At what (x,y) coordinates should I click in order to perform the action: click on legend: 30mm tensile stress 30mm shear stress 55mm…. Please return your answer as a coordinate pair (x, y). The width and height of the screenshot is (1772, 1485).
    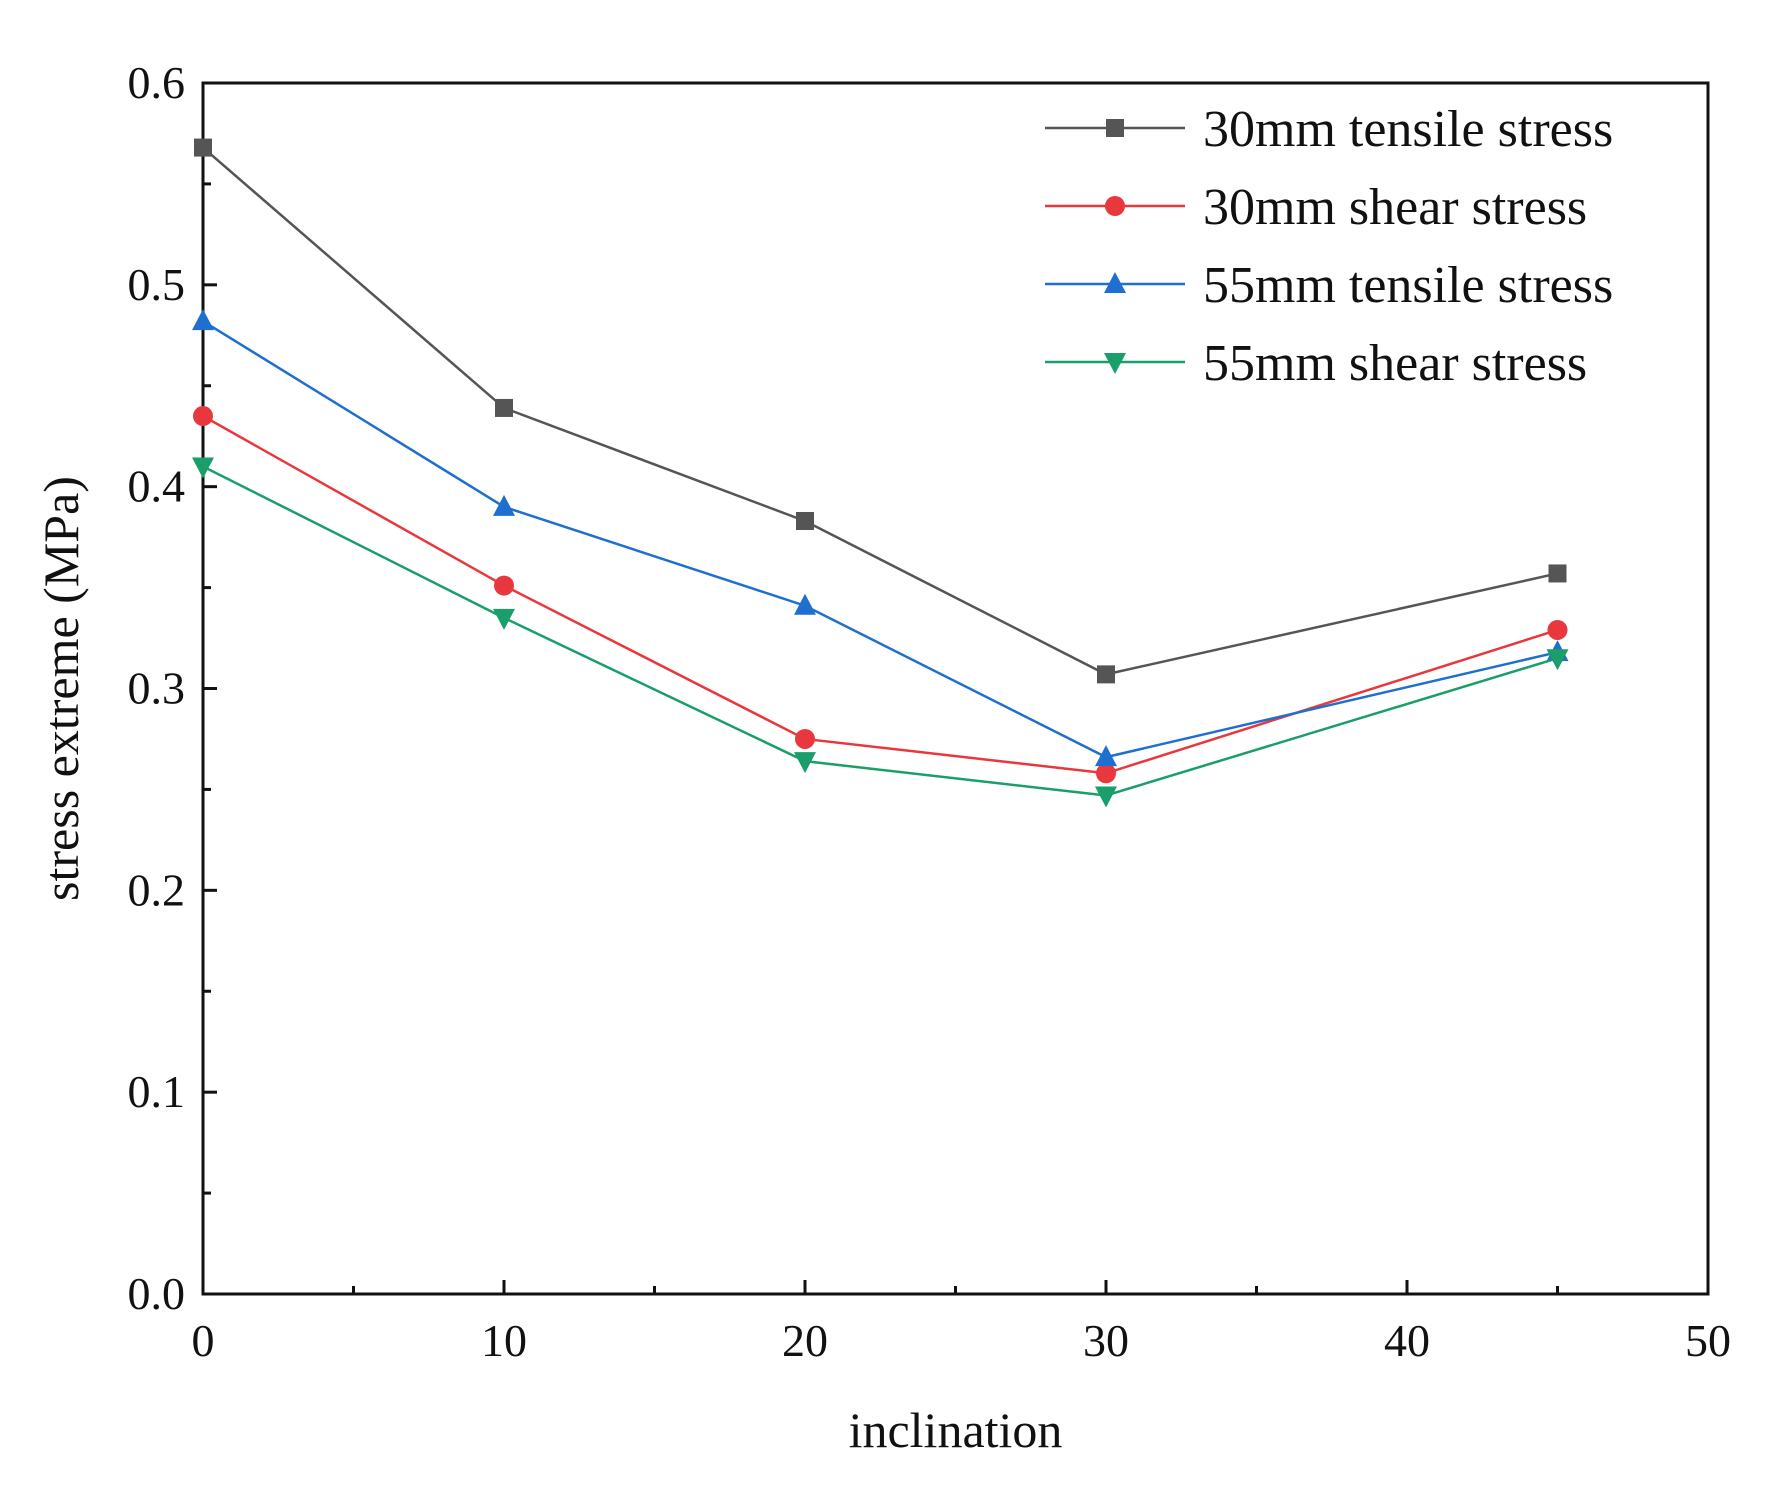
    Looking at the image, I should click on (1329, 246).